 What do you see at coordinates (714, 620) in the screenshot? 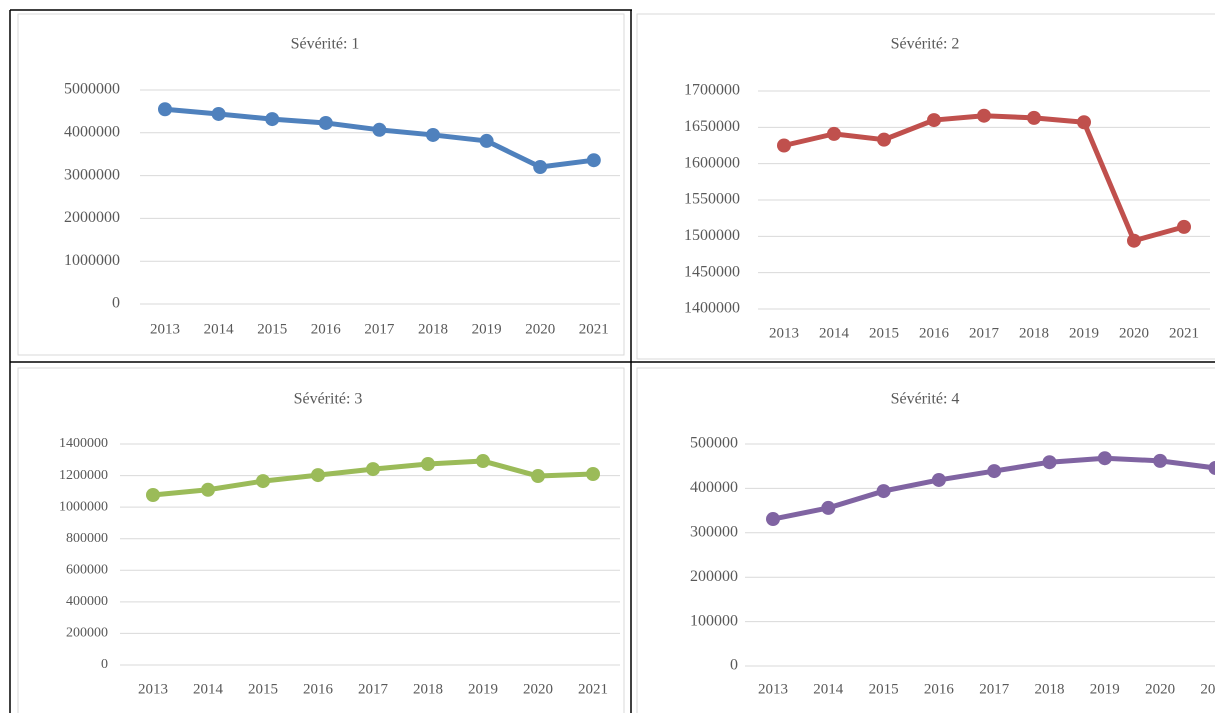
I see `y-tick-label: 100000` at bounding box center [714, 620].